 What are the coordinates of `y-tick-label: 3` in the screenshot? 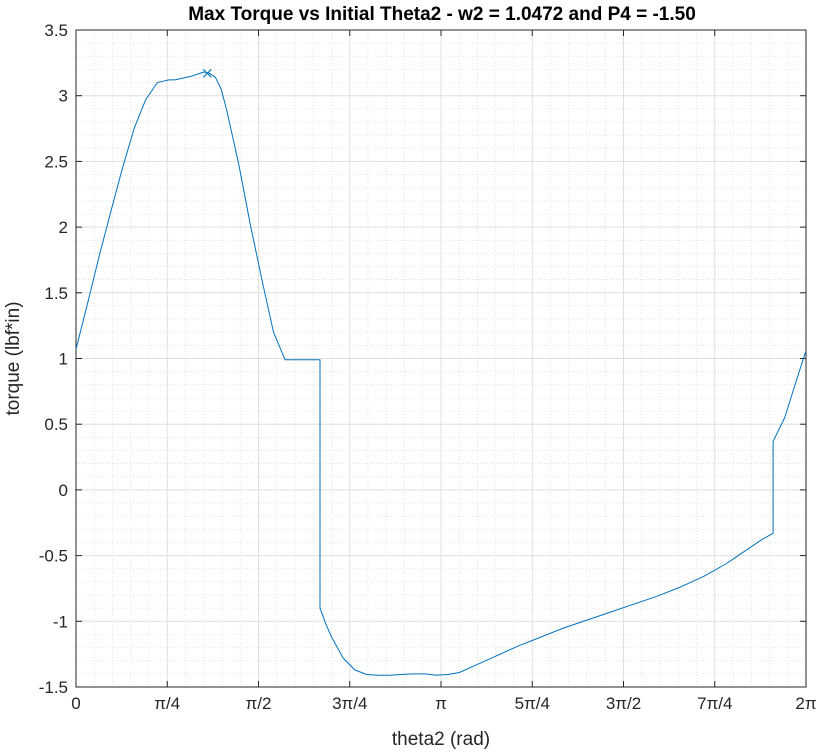 It's located at (63, 96).